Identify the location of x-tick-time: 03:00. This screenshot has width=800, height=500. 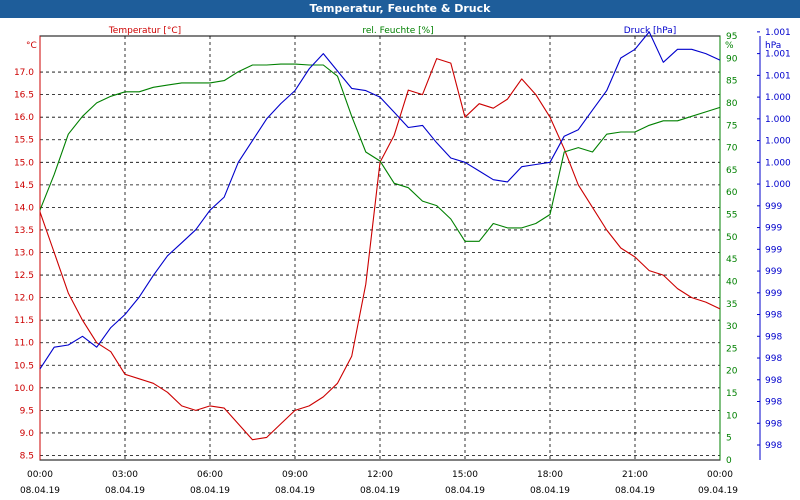
(125, 475).